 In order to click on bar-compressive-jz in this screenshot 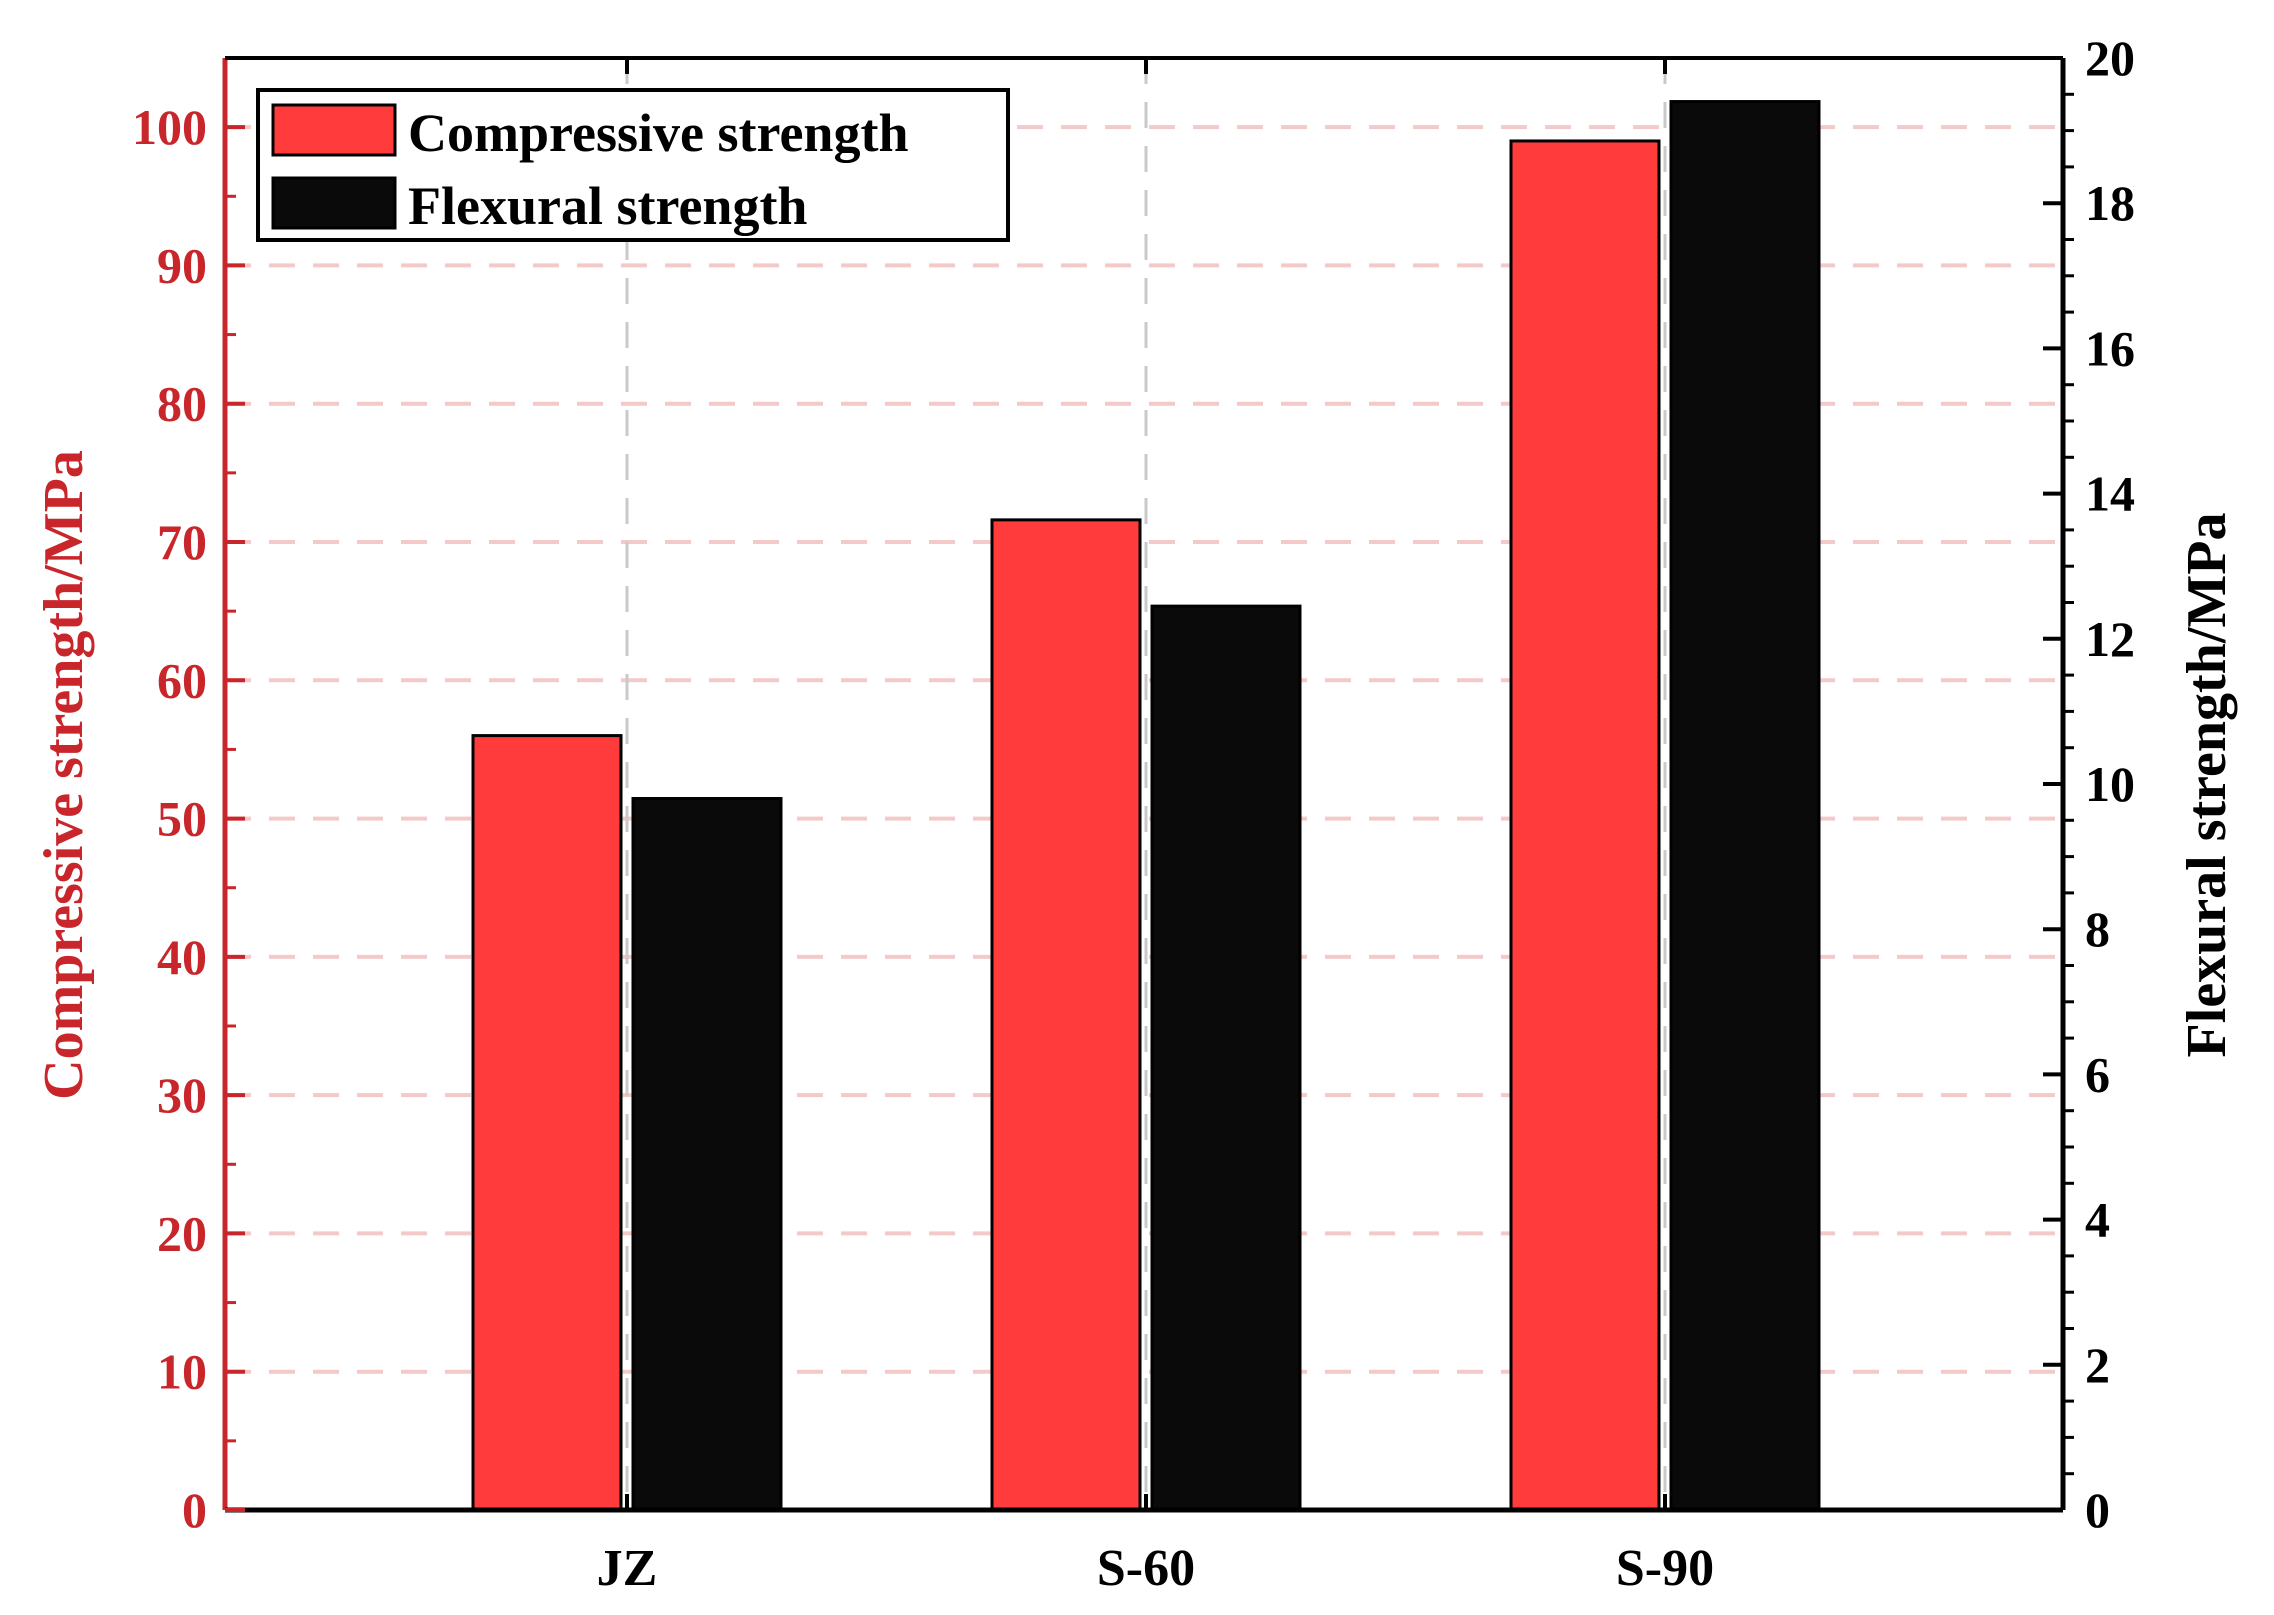, I will do `click(547, 1123)`.